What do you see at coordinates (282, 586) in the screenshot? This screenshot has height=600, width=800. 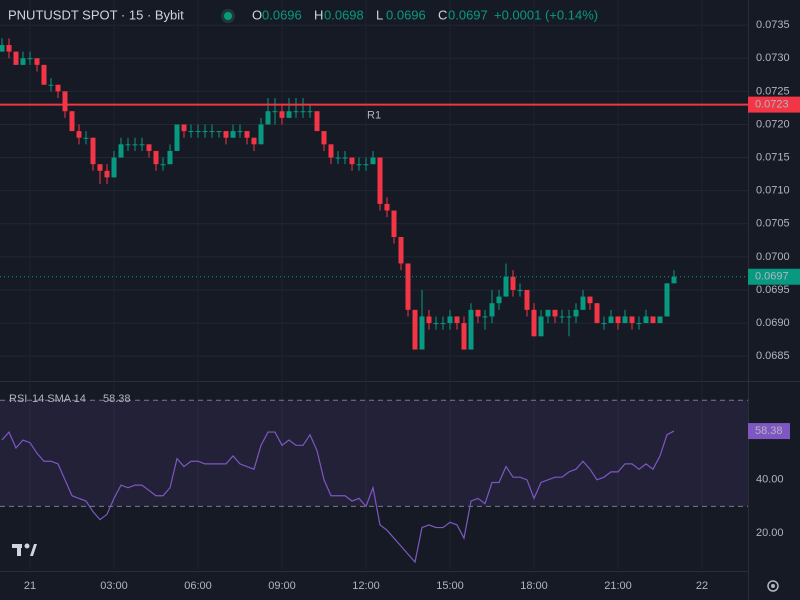 I see `x-tick-label: 09:00` at bounding box center [282, 586].